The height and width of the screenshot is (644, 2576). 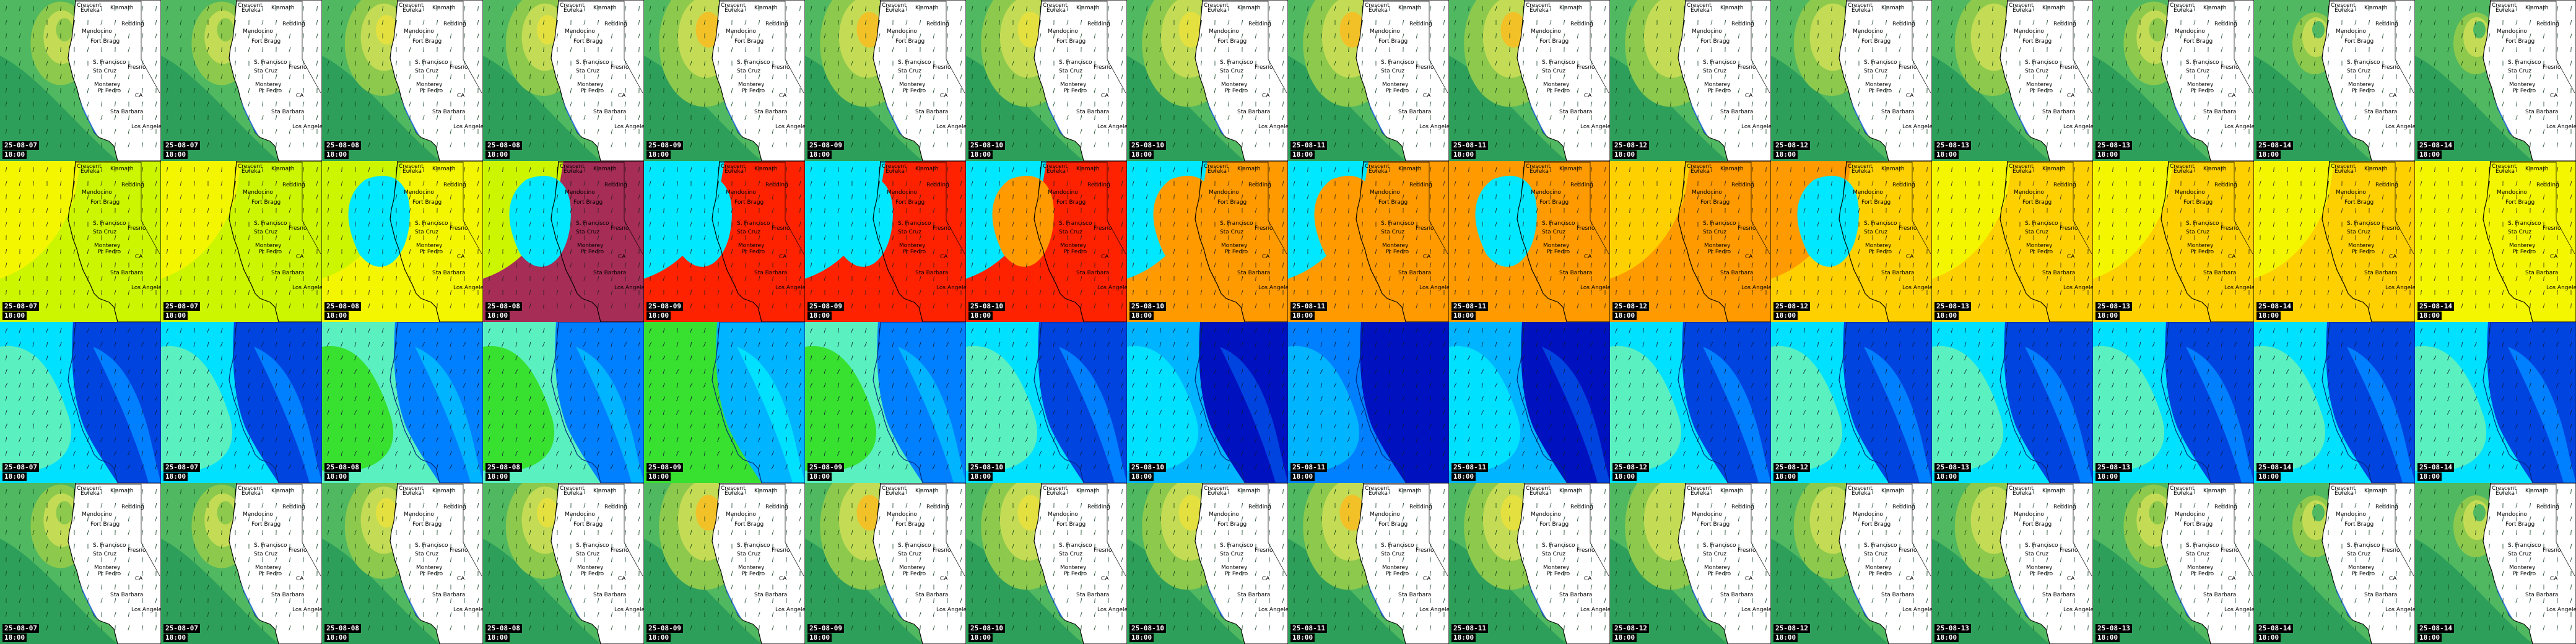 What do you see at coordinates (1719, 252) in the screenshot?
I see `city-label: Pt Pedro` at bounding box center [1719, 252].